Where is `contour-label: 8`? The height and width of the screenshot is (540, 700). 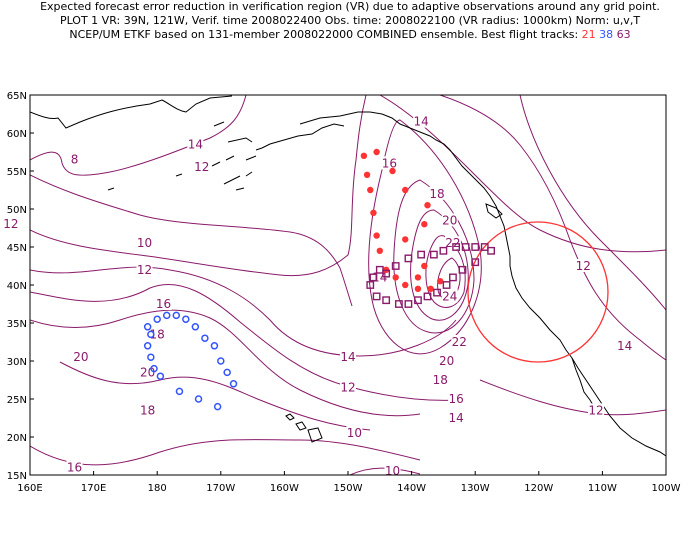 contour-label: 8 is located at coordinates (75, 160).